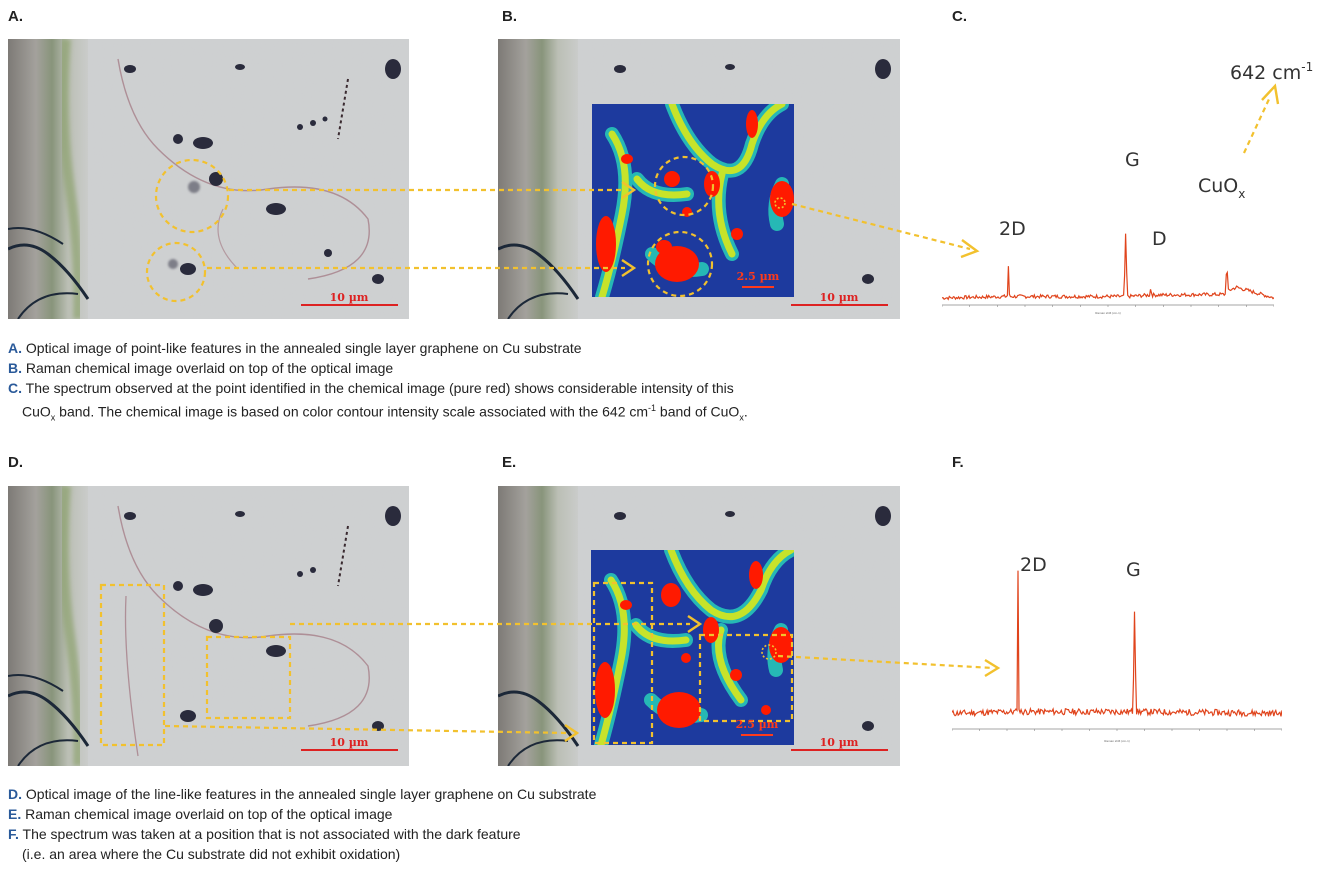 Image resolution: width=1330 pixels, height=888 pixels. What do you see at coordinates (1271, 72) in the screenshot?
I see `cuox-wavenumber-label: 642 cm-1` at bounding box center [1271, 72].